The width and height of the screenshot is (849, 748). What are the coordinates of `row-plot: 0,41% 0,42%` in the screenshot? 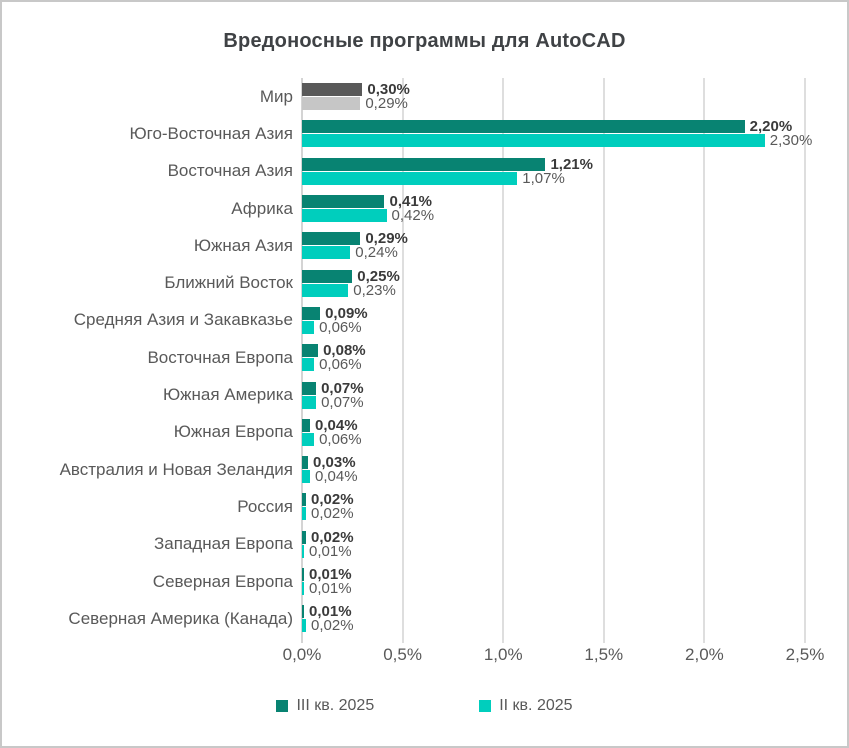 It's located at (553, 208).